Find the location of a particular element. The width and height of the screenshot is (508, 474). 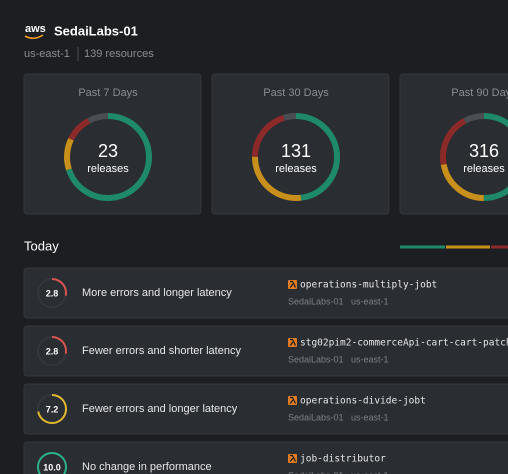

section-title: Today is located at coordinates (41, 245).